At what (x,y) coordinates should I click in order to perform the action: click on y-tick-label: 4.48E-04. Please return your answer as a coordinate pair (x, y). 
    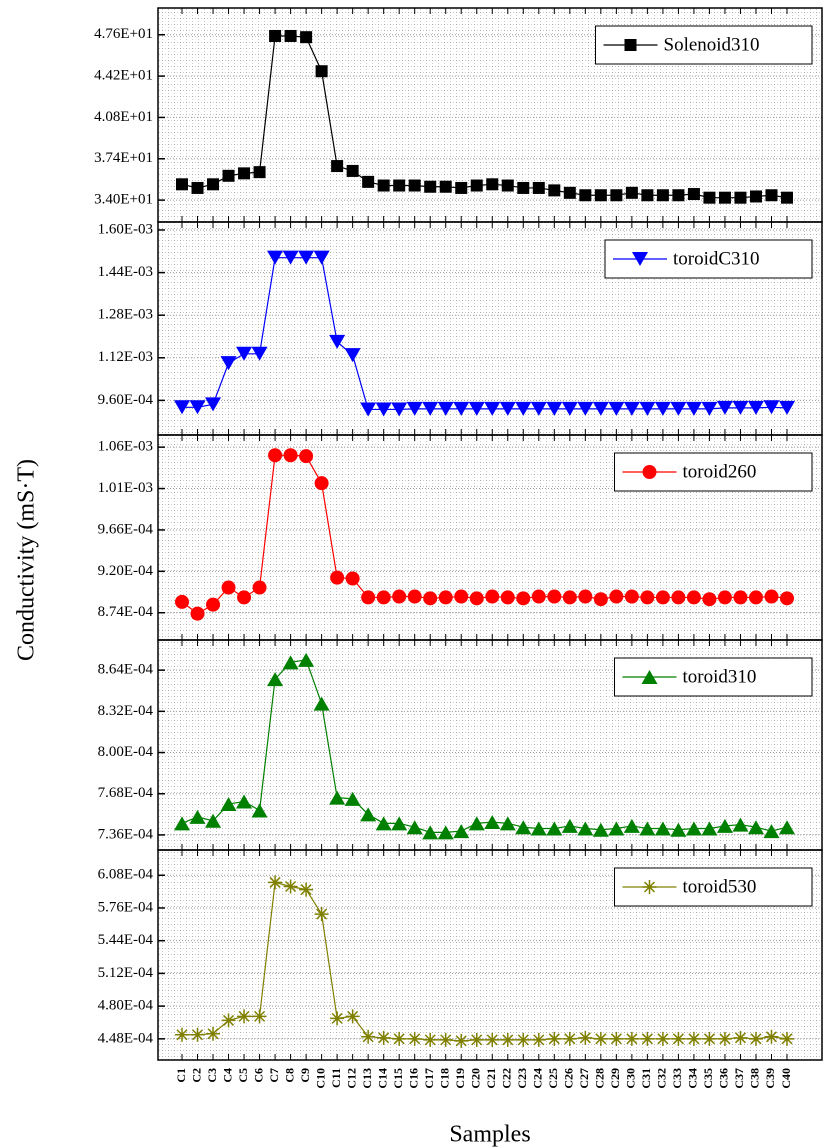
    Looking at the image, I should click on (126, 1038).